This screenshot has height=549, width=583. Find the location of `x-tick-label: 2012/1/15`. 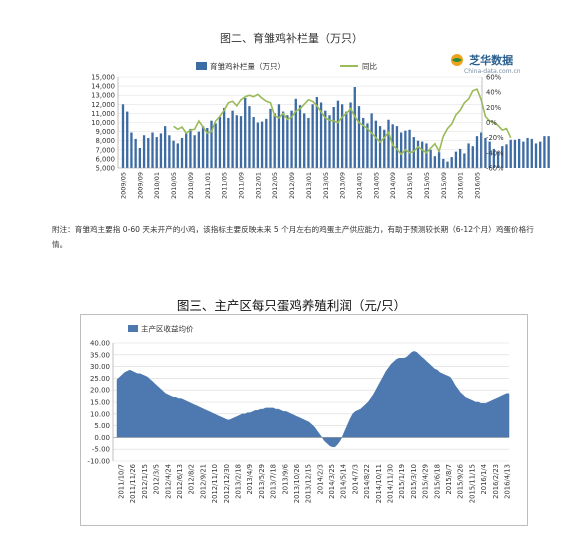

x-tick-label: 2012/1/15 is located at coordinates (145, 481).